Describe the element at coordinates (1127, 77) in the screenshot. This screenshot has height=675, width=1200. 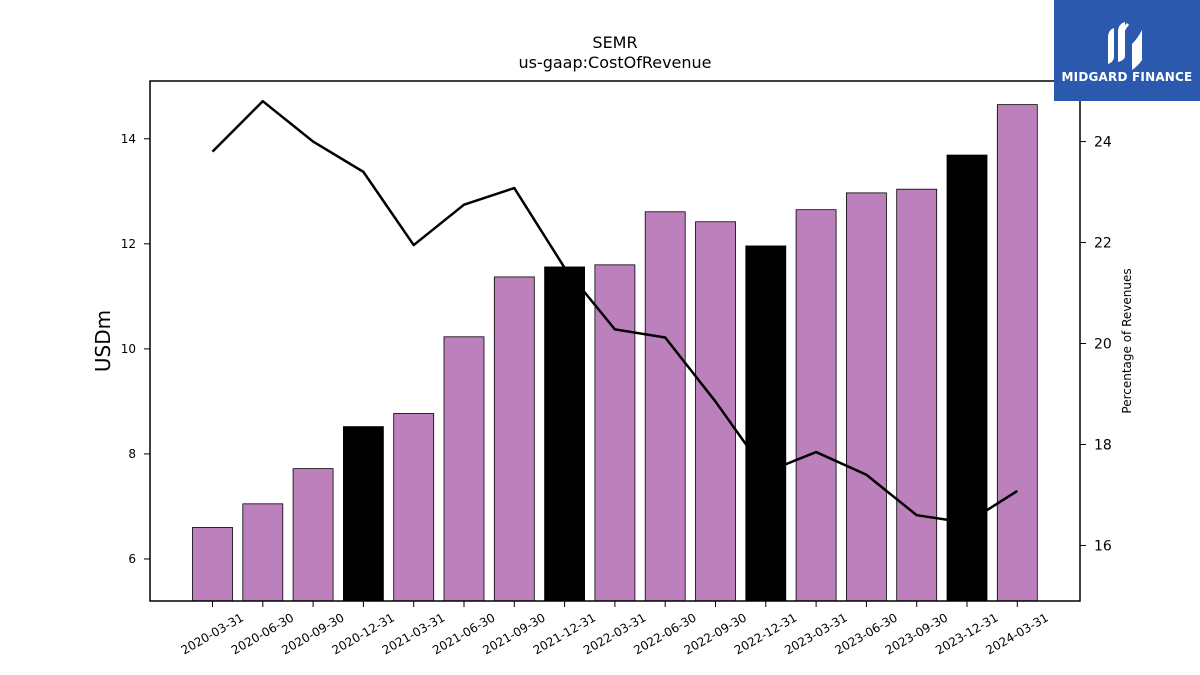
I see `brand-name: MIDGARD FINANCE` at that location.